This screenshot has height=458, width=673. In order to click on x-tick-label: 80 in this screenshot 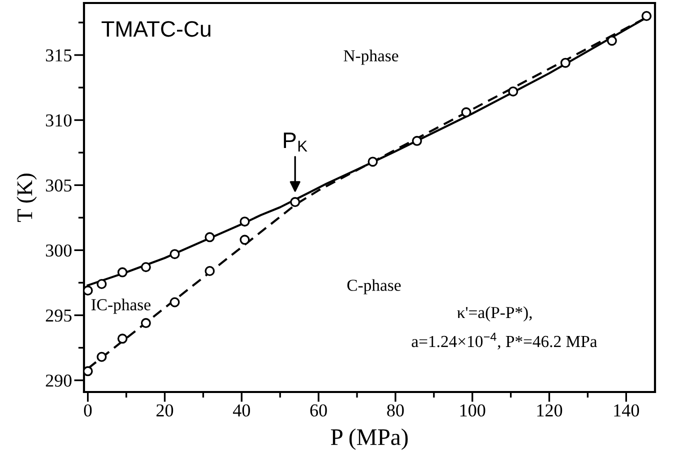, I will do `click(395, 410)`.